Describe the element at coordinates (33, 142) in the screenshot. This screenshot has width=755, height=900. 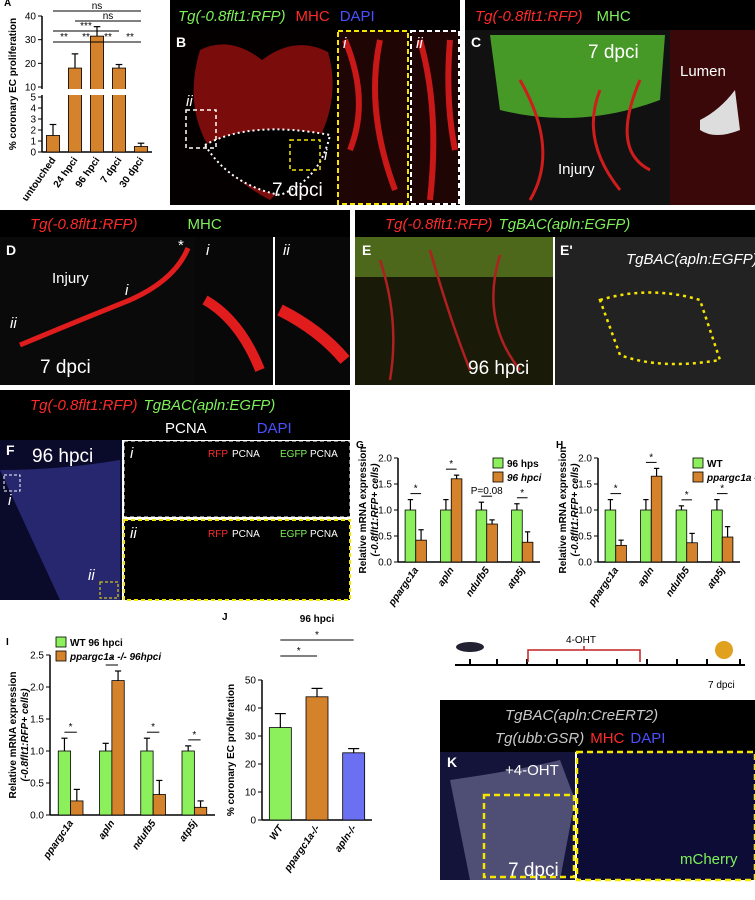
I see `y-tick-label: 1` at that location.